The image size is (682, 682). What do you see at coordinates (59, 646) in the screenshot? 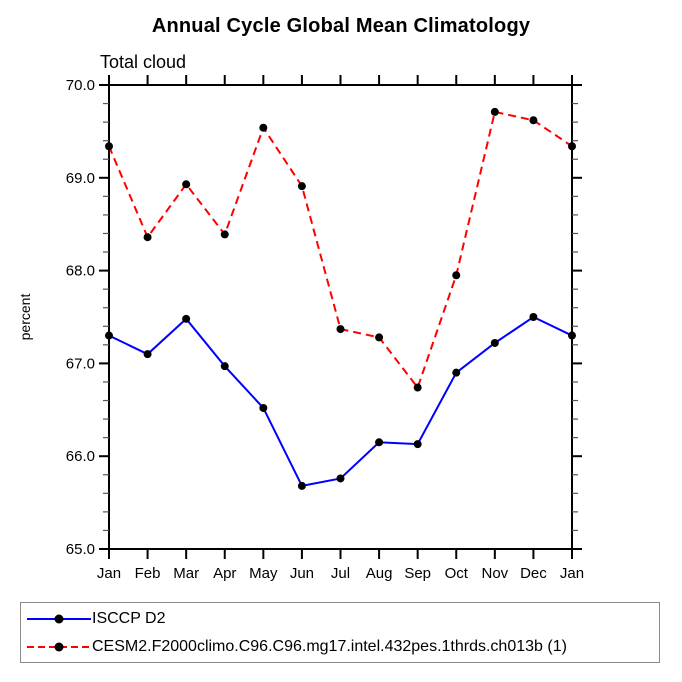
I see `legend-line-sample-dashed` at bounding box center [59, 646].